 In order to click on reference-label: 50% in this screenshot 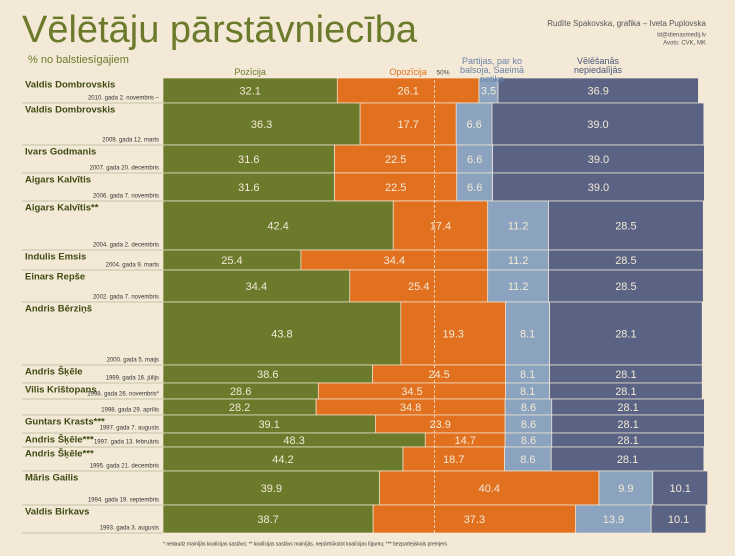, I will do `click(443, 73)`.